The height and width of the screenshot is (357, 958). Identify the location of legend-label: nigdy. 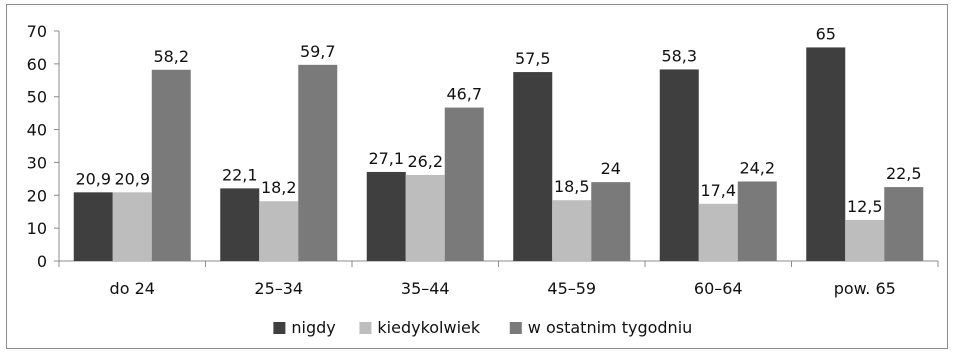
(313, 327).